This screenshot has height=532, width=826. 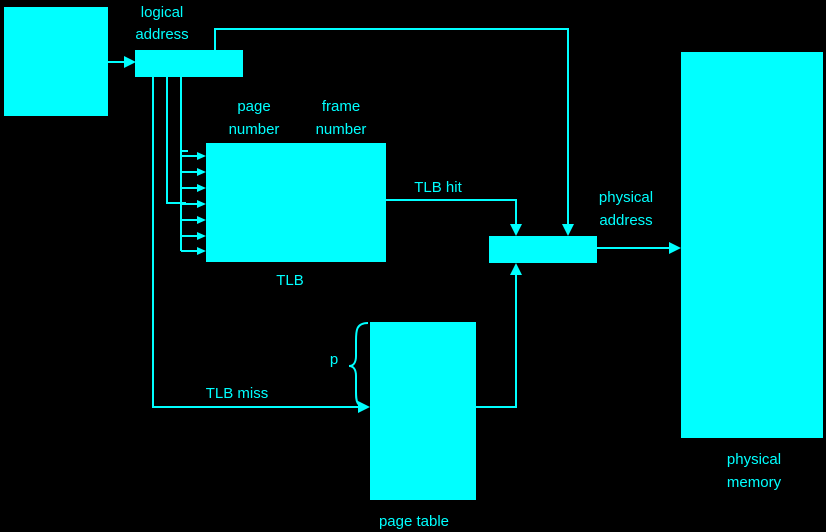 What do you see at coordinates (334, 359) in the screenshot?
I see `page-index-label: p` at bounding box center [334, 359].